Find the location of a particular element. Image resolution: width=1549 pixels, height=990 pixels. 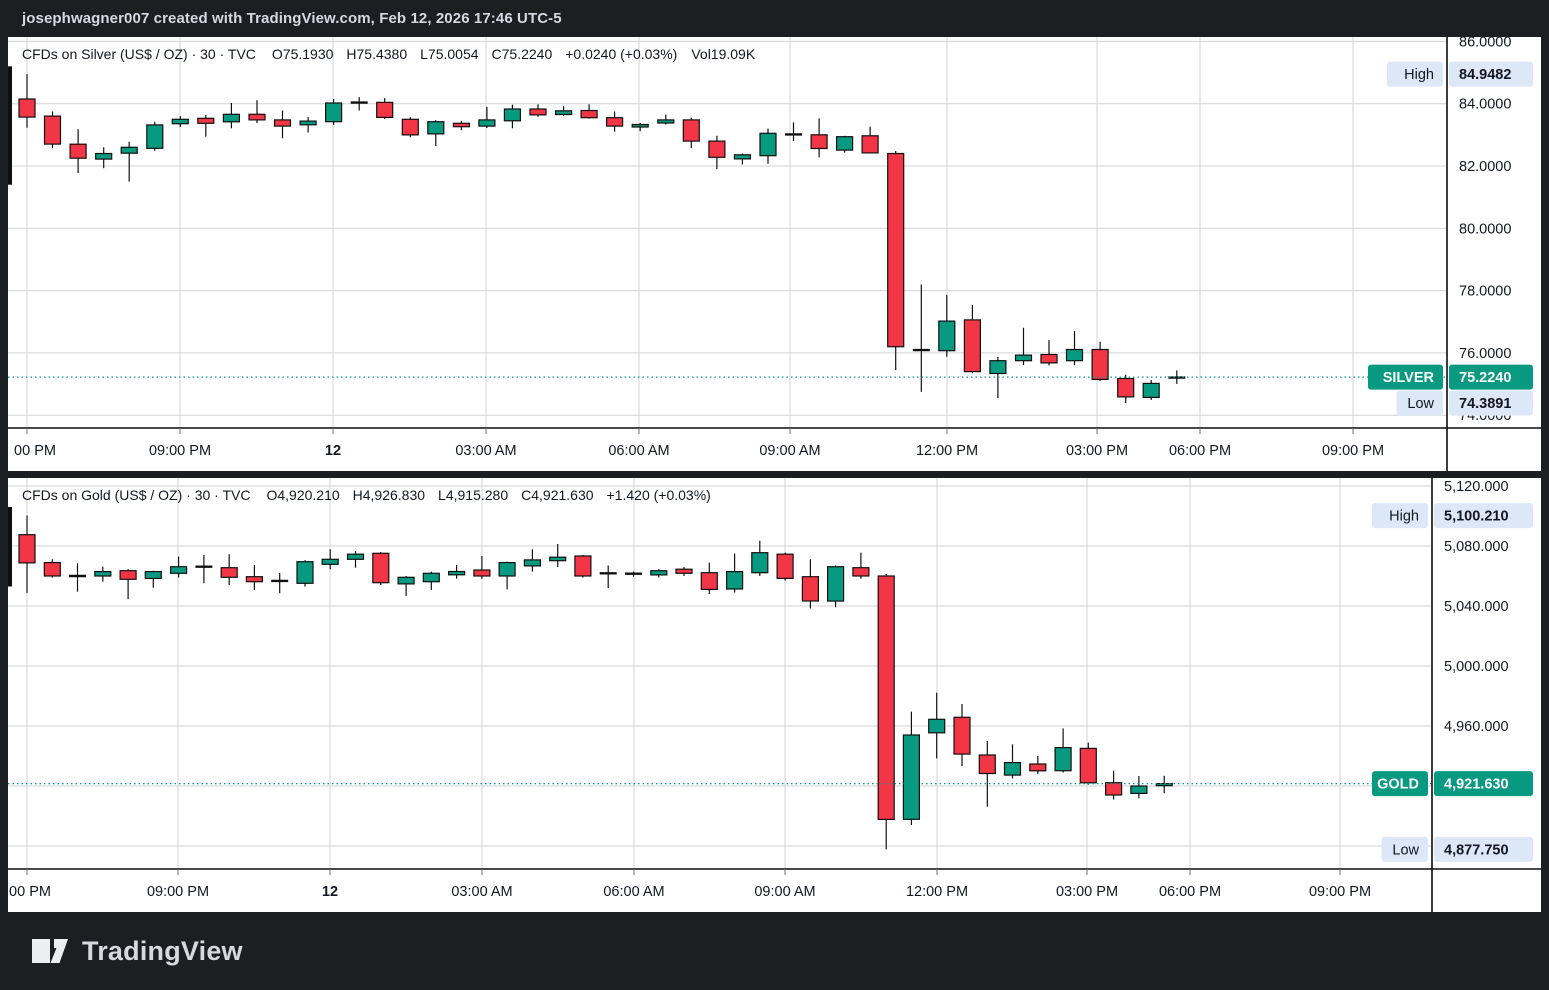

svg-text: 12 is located at coordinates (330, 892).